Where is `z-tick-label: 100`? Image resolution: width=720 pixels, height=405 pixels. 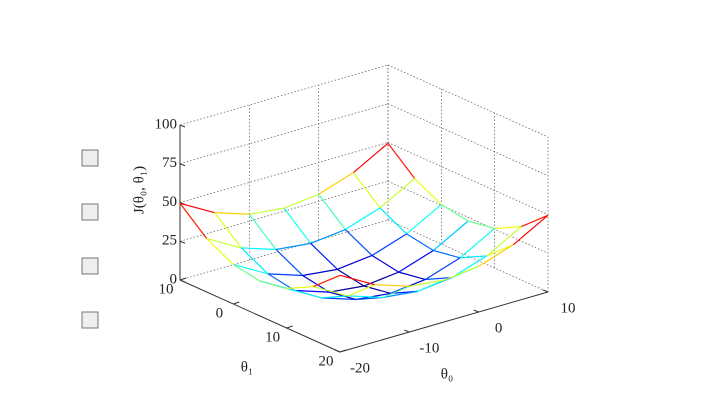 z-tick-label: 100 is located at coordinates (166, 124).